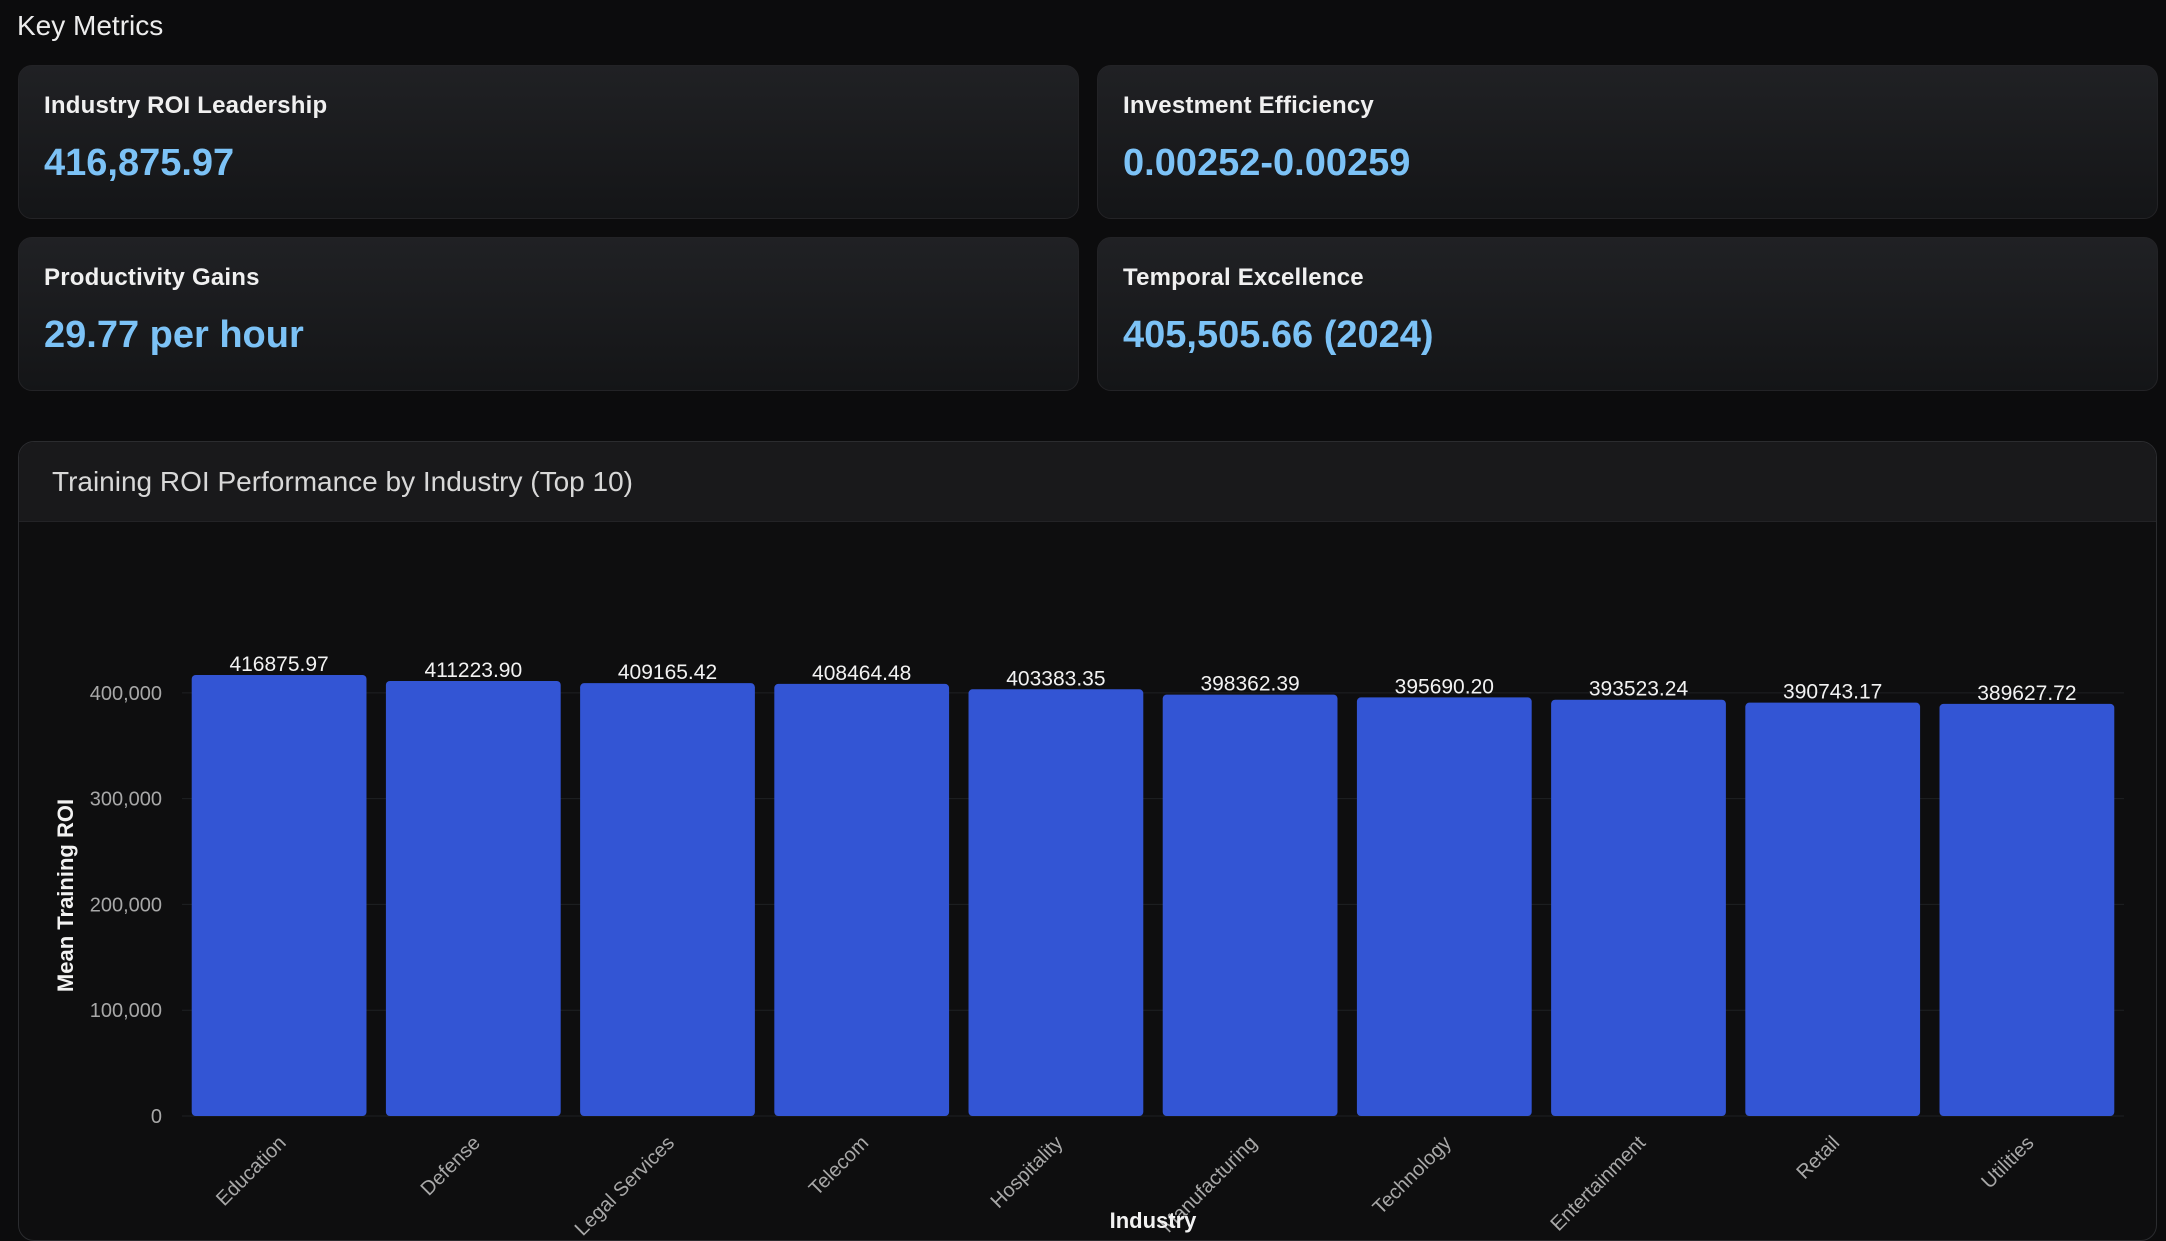 The image size is (2166, 1241). What do you see at coordinates (862, 899) in the screenshot?
I see `bar-telecom` at bounding box center [862, 899].